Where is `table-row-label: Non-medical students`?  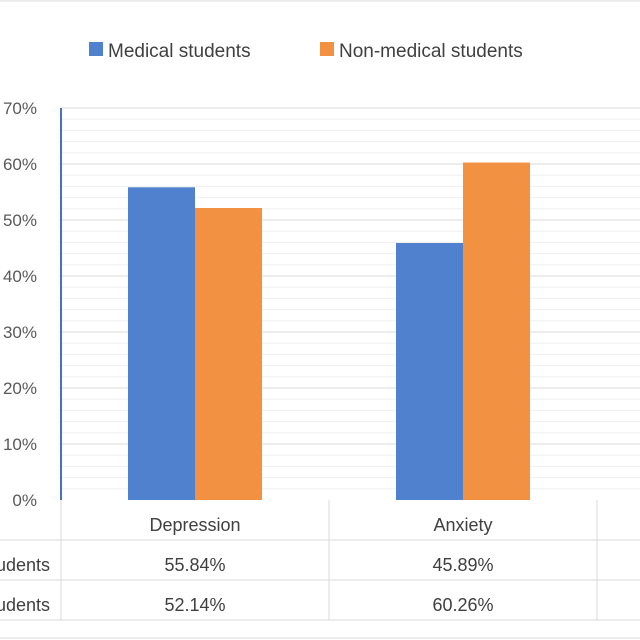
table-row-label: Non-medical students is located at coordinates (25, 605).